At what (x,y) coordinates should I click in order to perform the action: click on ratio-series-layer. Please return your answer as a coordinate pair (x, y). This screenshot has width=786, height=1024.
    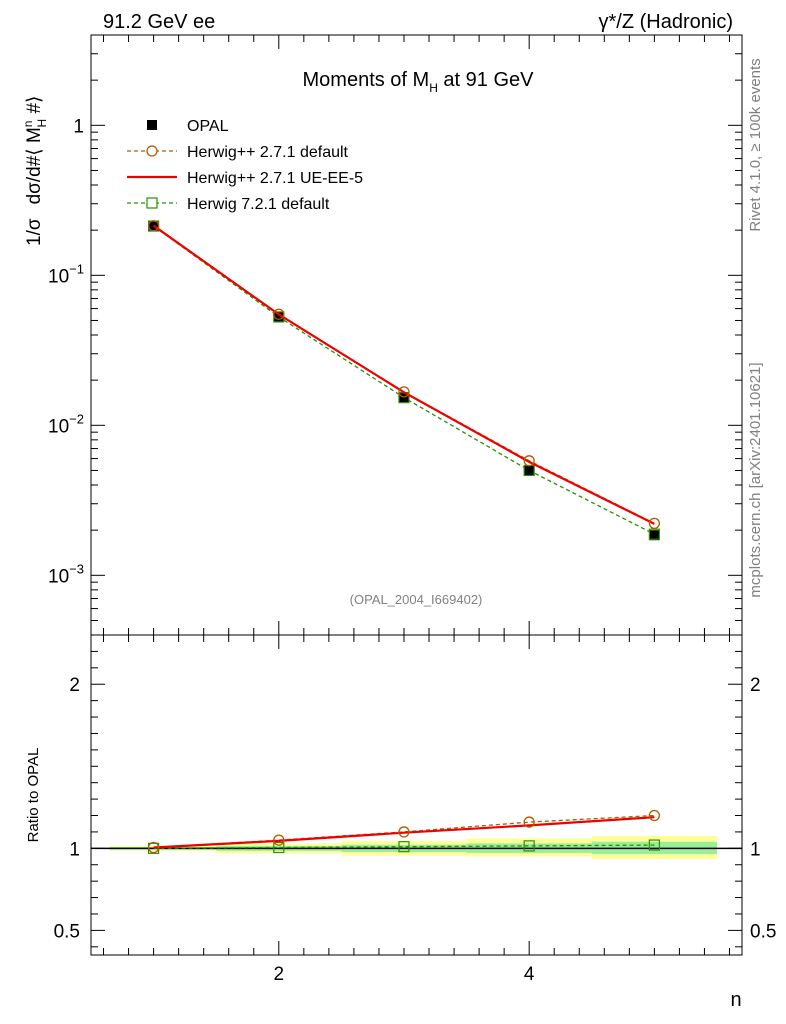
    Looking at the image, I should click on (404, 831).